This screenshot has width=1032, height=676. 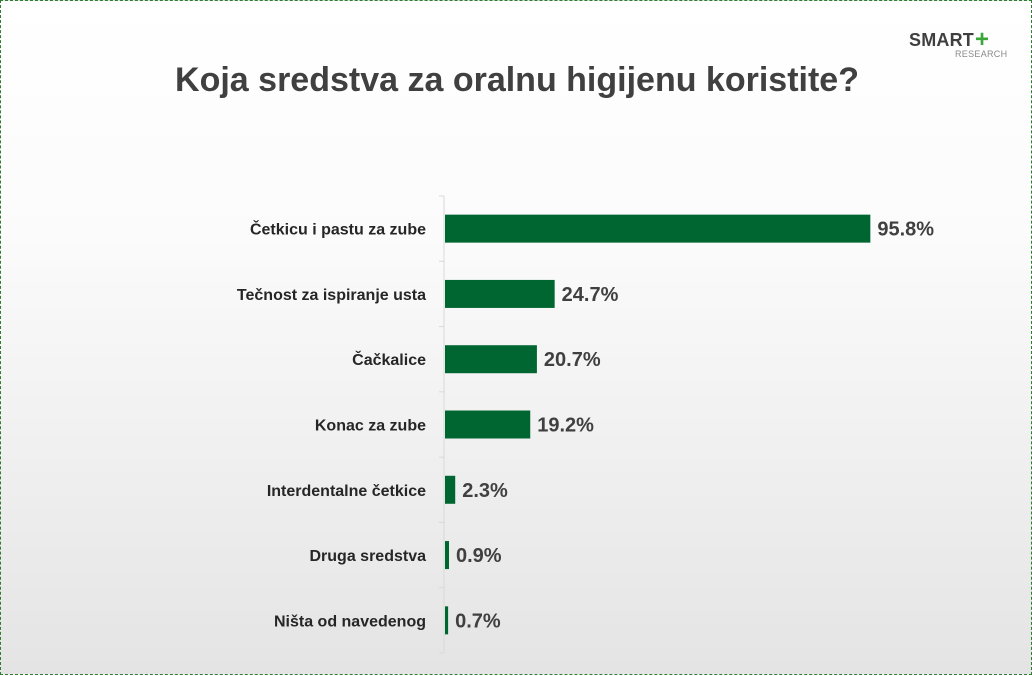 What do you see at coordinates (389, 359) in the screenshot?
I see `category-label: Čačkalice` at bounding box center [389, 359].